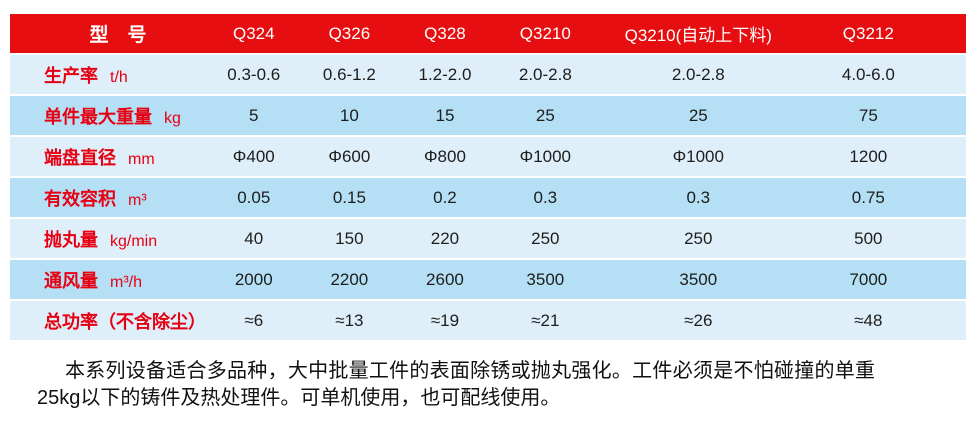 Image resolution: width=978 pixels, height=424 pixels. Describe the element at coordinates (253, 279) in the screenshot. I see `spec-value: 2000` at that location.